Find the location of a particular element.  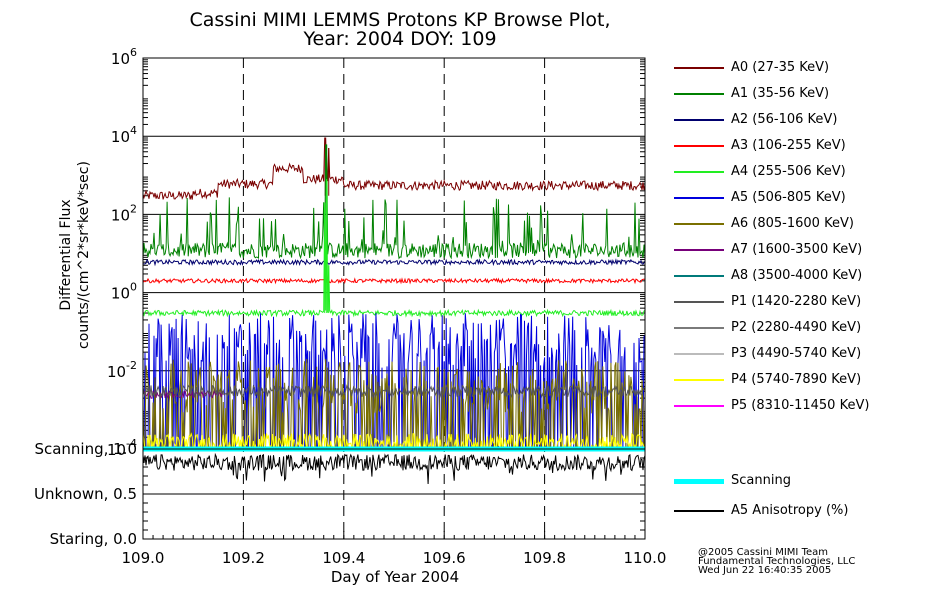

legend-label: P5 (8310-11450 KeV) is located at coordinates (800, 405).